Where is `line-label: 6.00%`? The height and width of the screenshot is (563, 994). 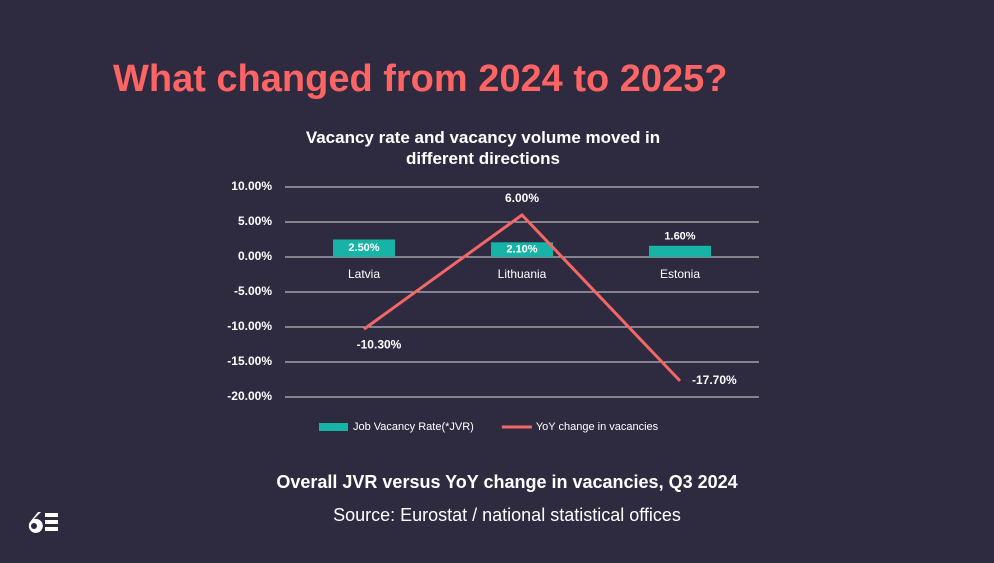
line-label: 6.00% is located at coordinates (522, 198).